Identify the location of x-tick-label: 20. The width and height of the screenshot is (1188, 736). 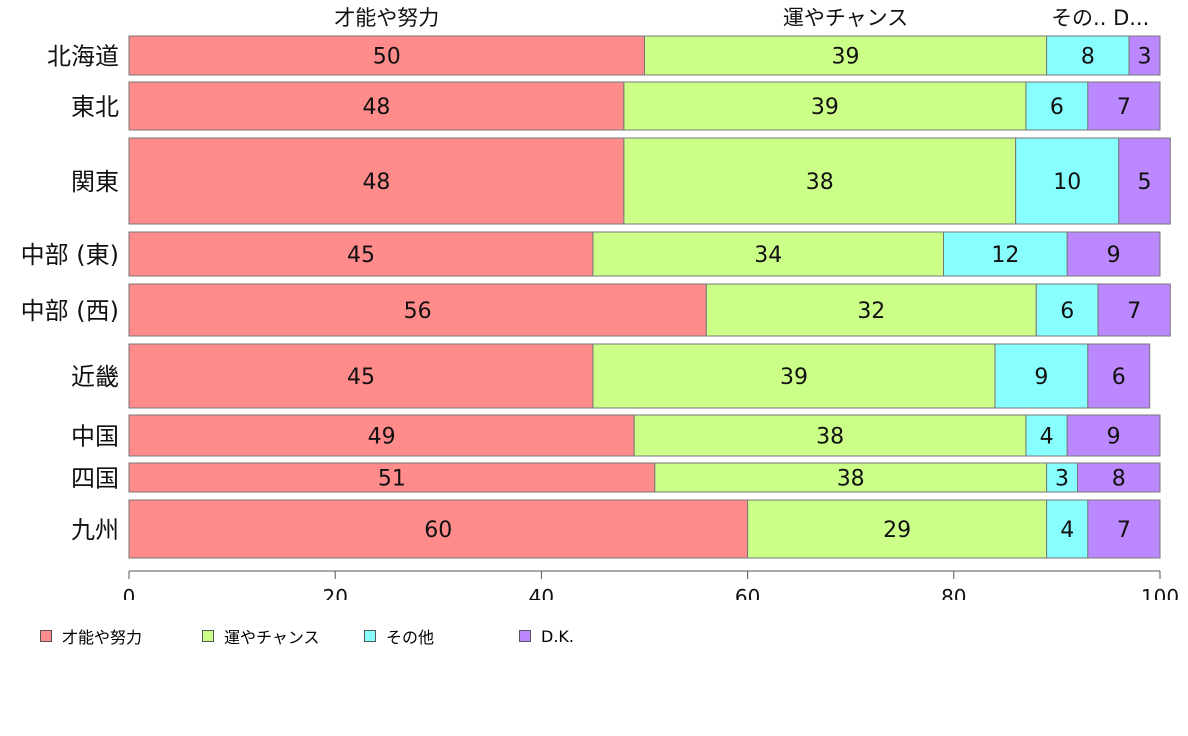
(334, 592).